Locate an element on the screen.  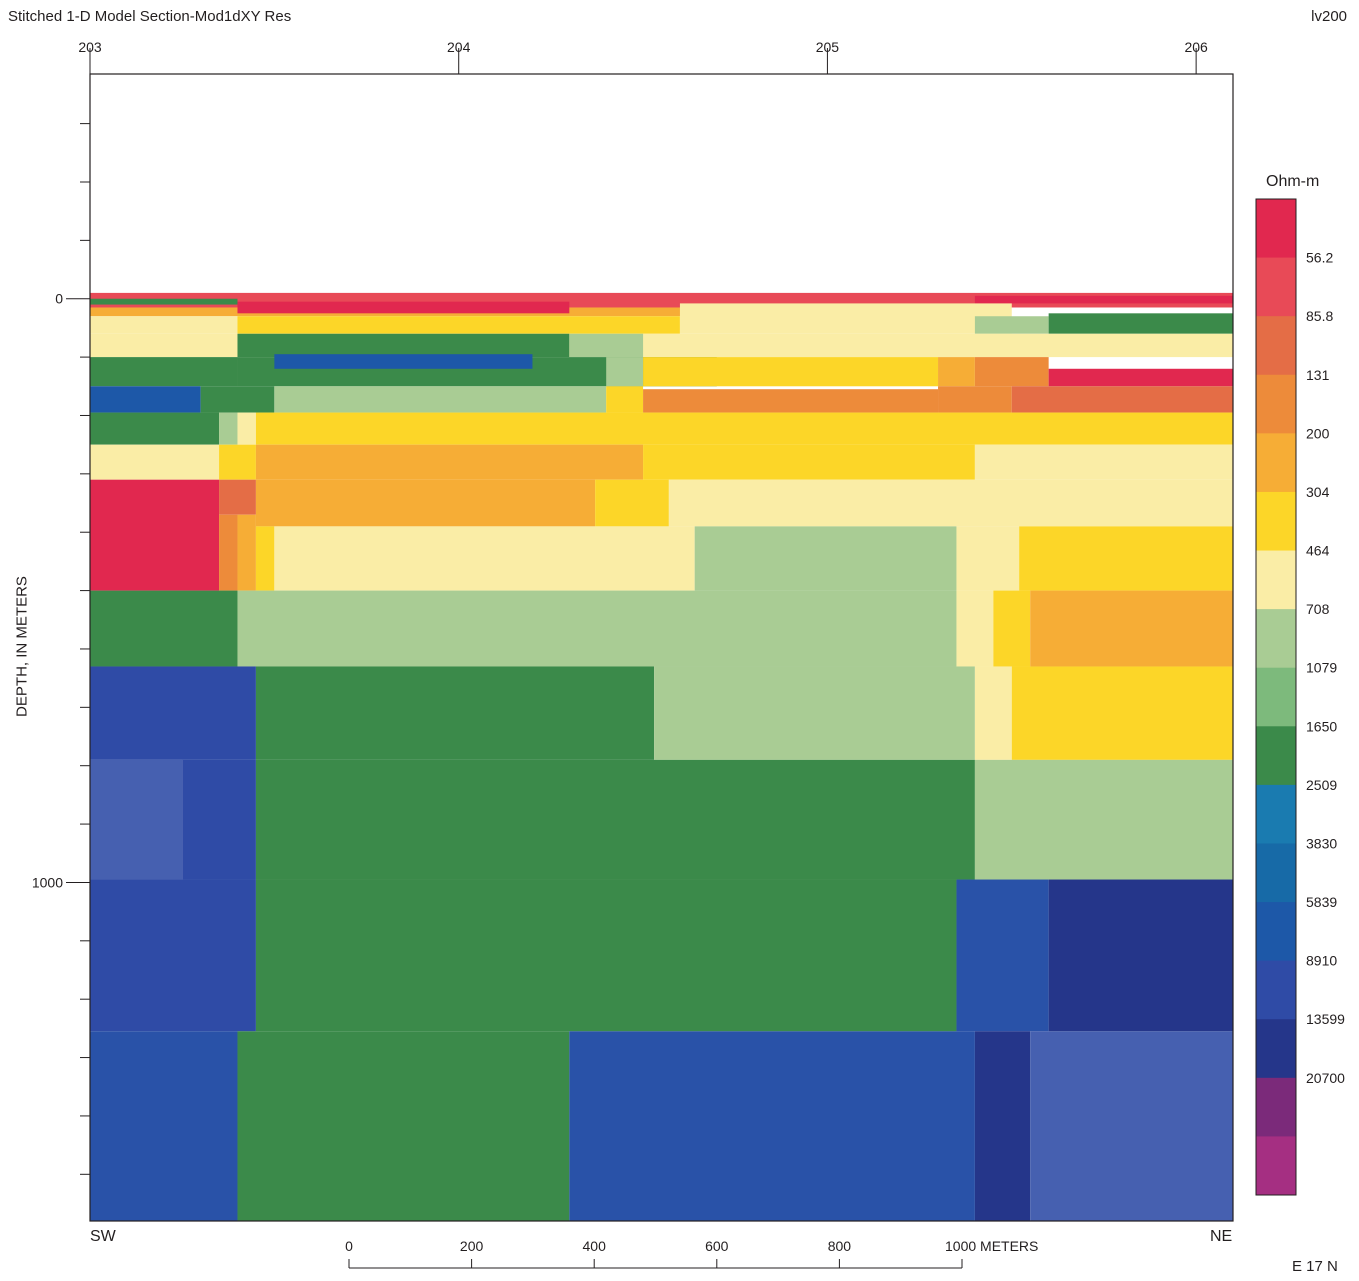
colorbar-label: 1079 is located at coordinates (1321, 668).